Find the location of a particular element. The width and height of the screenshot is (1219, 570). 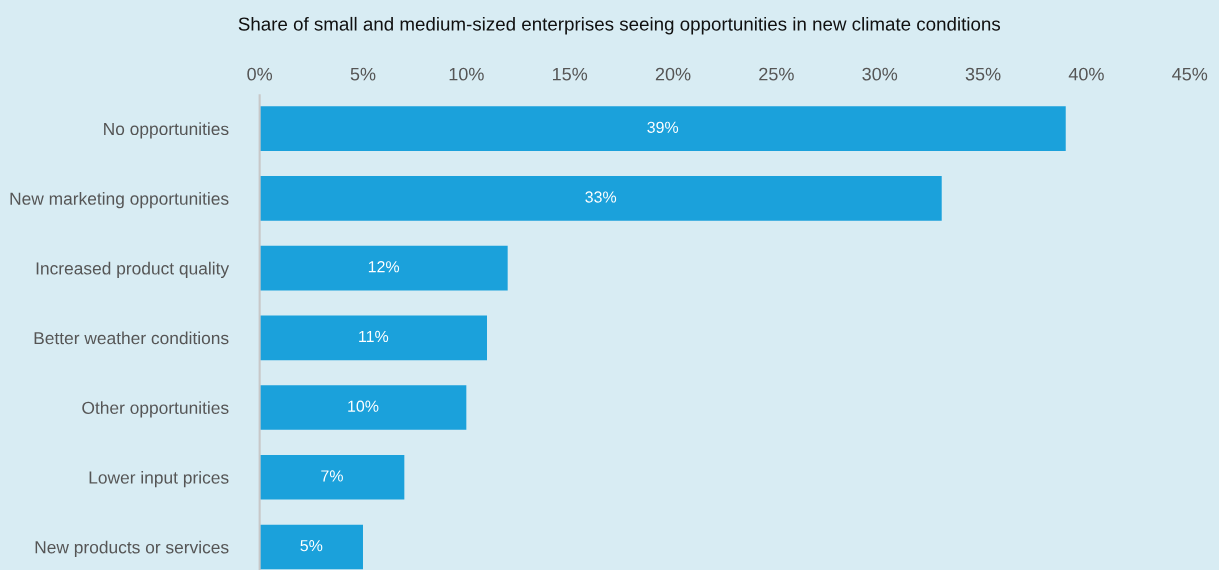

y-tick-label: Lower input prices is located at coordinates (159, 479).